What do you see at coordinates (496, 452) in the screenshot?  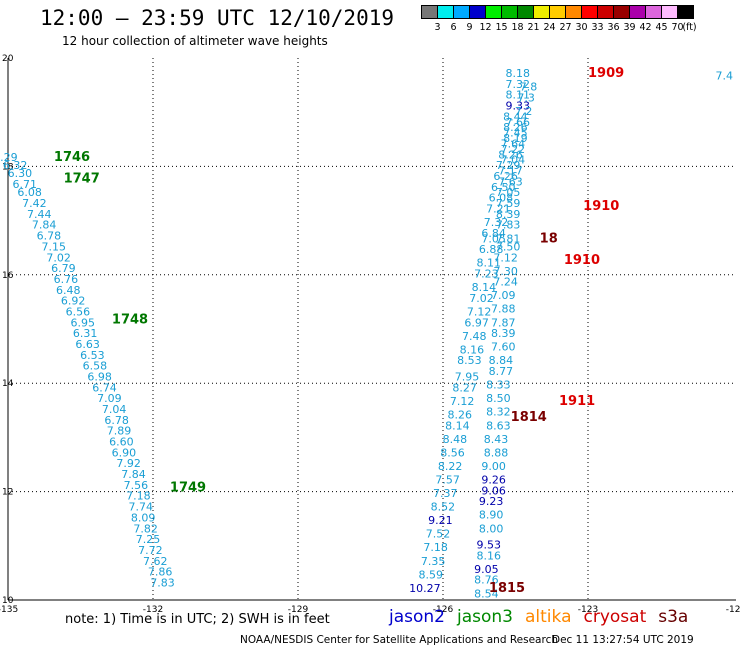 I see `data-label-cryosat: 8.88` at bounding box center [496, 452].